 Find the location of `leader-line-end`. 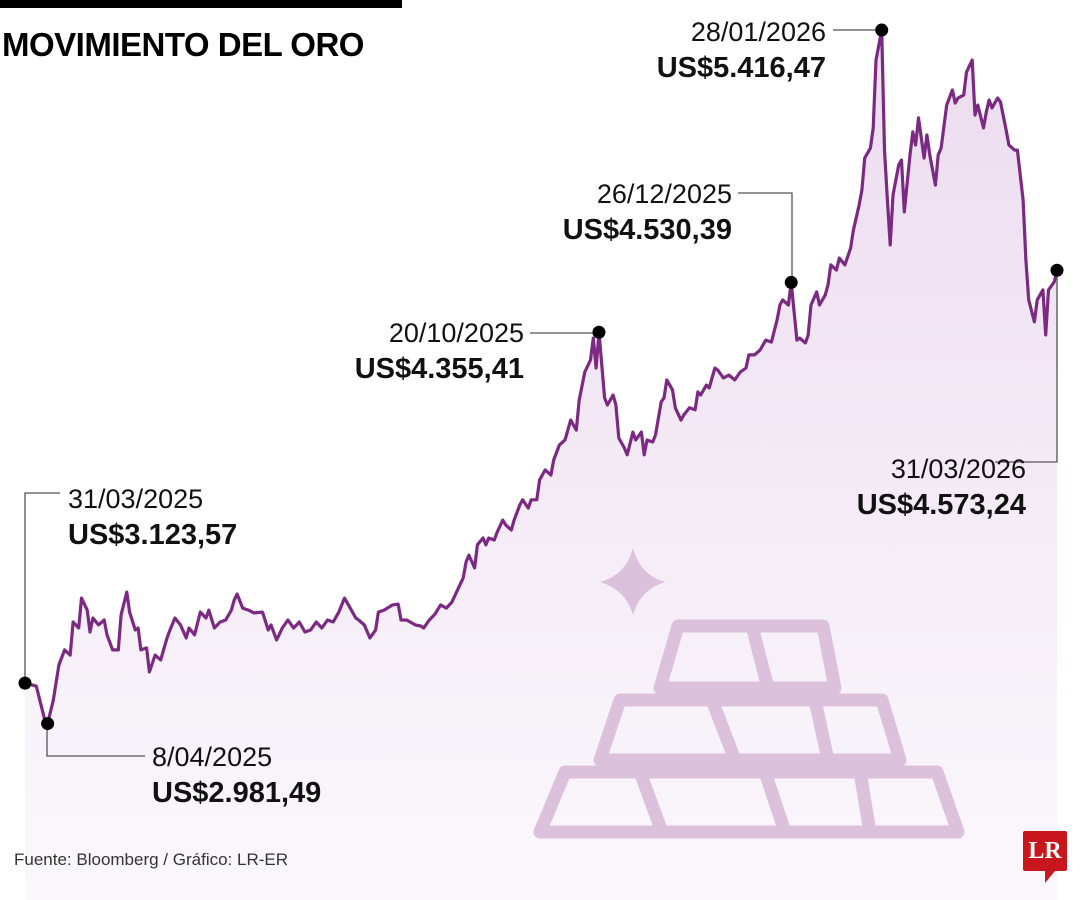

leader-line-end is located at coordinates (1026, 367).